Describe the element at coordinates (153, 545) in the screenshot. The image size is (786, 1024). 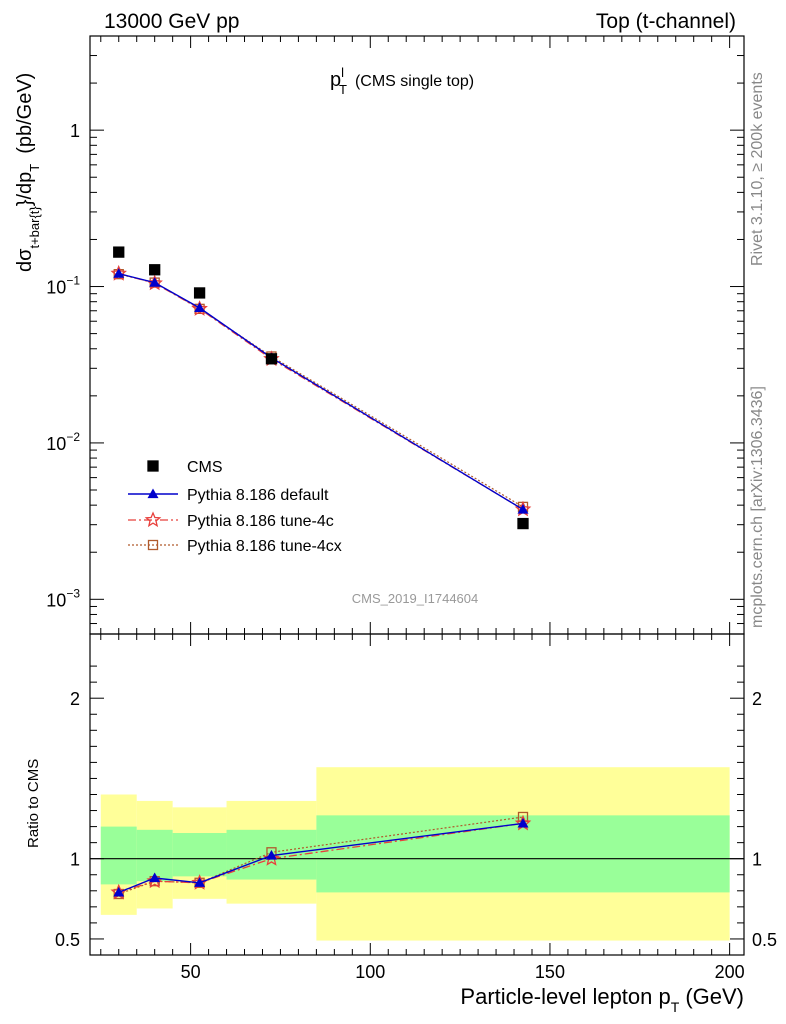
I see `data-point-open-square` at that location.